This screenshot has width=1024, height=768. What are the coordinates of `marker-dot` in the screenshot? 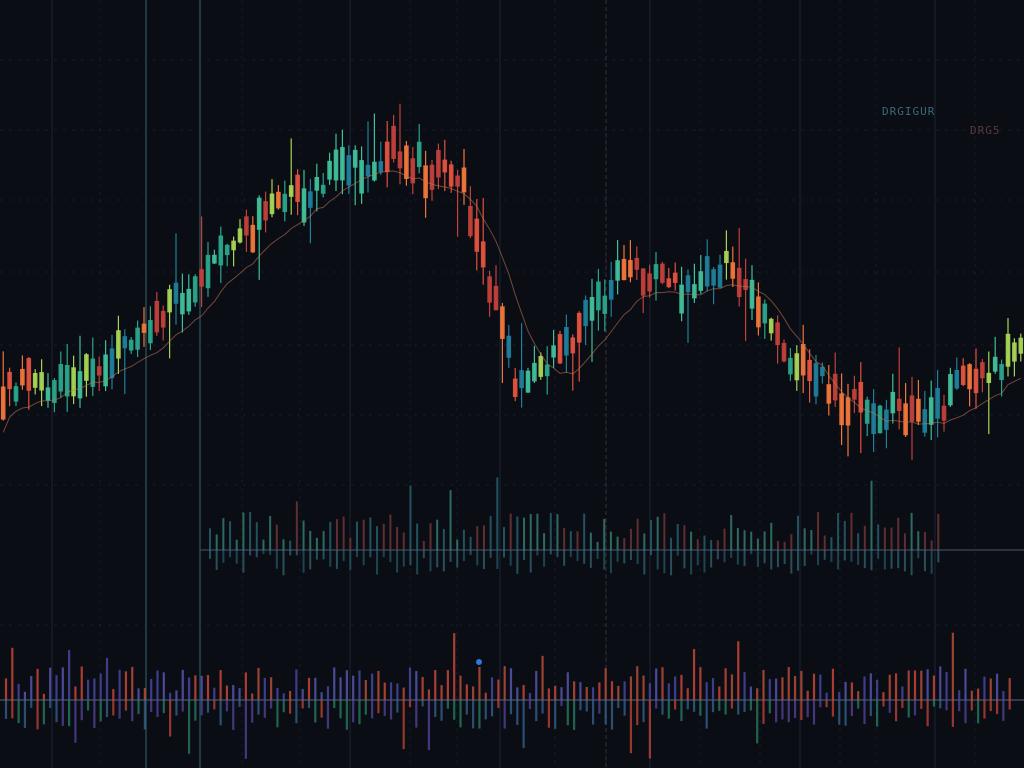 It's located at (479, 662).